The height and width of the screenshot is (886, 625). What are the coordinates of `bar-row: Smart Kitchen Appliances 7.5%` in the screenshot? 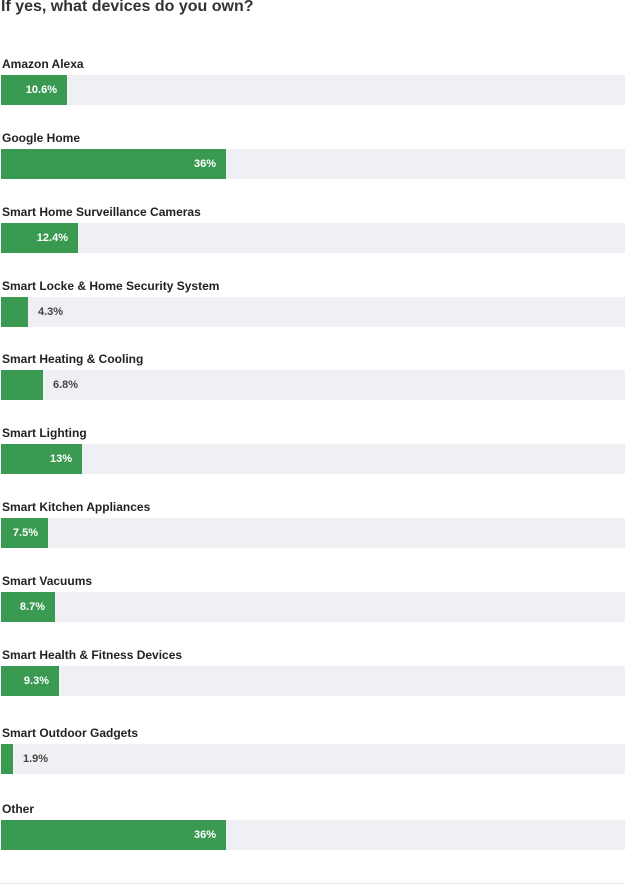 It's located at (312, 526).